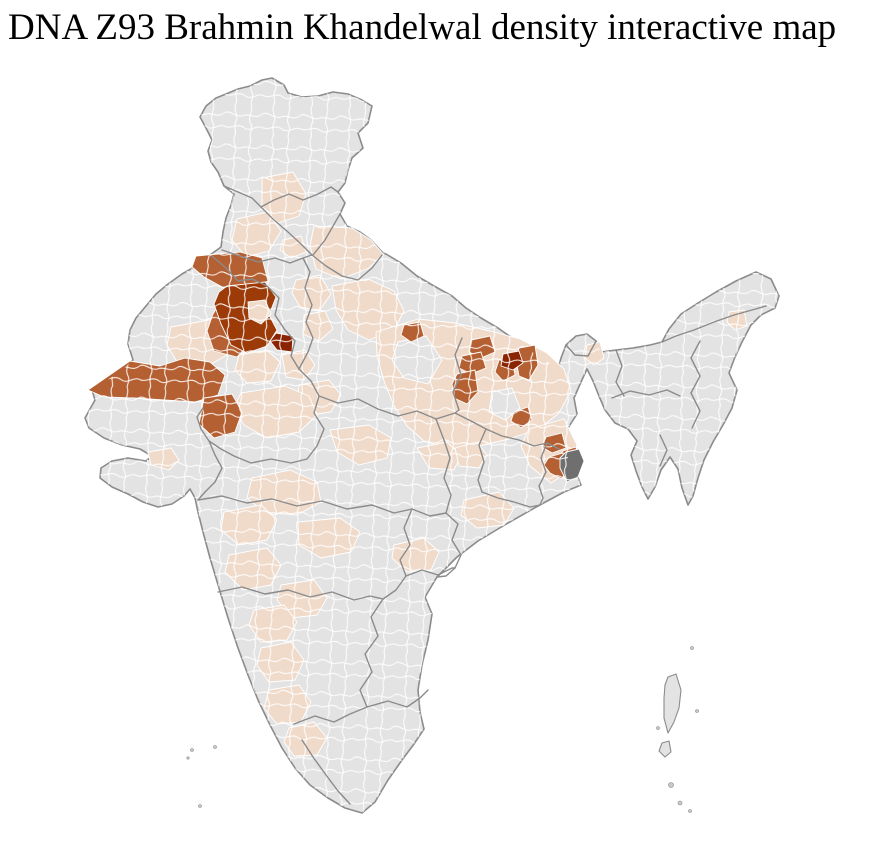 The image size is (881, 846). What do you see at coordinates (665, 749) in the screenshot?
I see `island-andaman-little` at bounding box center [665, 749].